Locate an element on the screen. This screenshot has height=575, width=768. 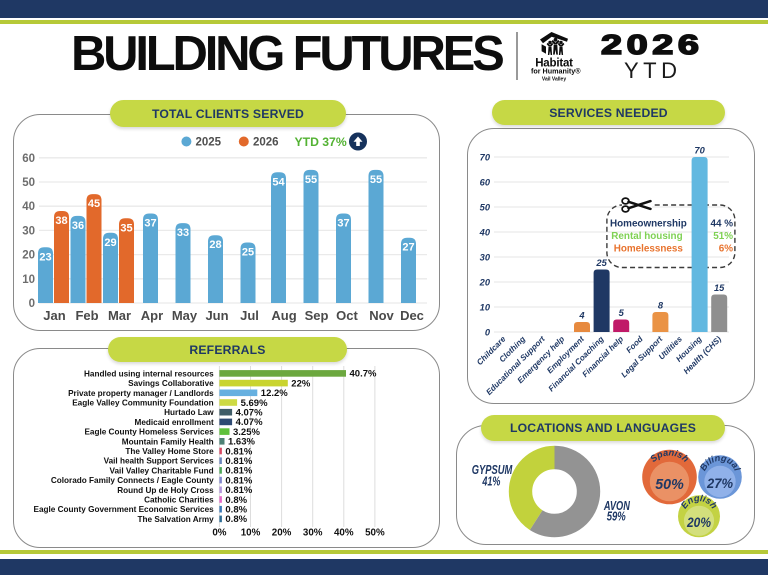
svg-text: May is located at coordinates (185, 315).